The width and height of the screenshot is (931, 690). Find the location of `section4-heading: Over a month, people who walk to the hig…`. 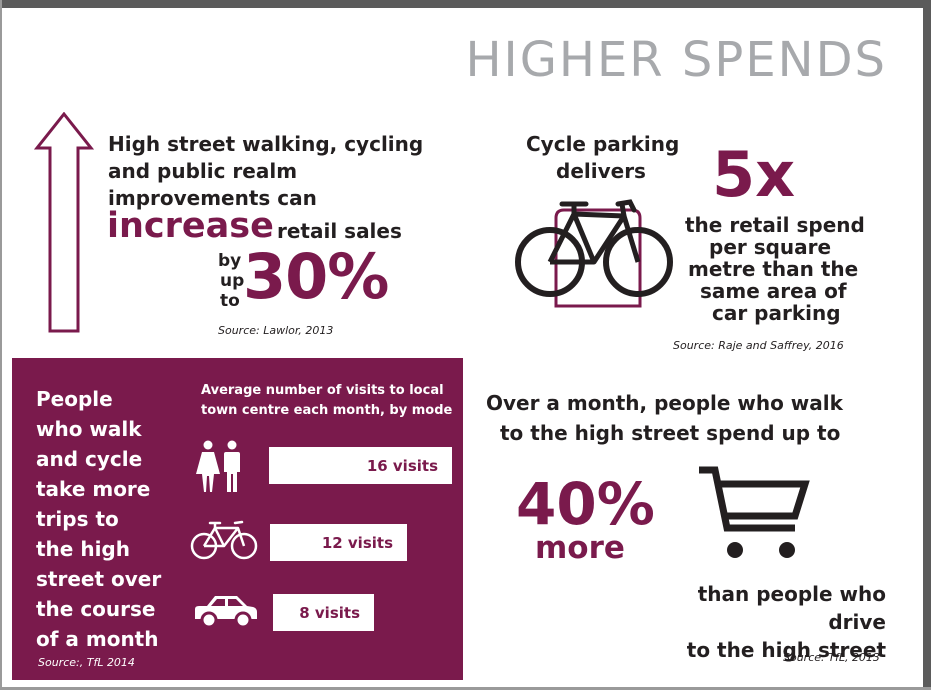

section4-heading: Over a month, people who walk to the hig… is located at coordinates (664, 418).